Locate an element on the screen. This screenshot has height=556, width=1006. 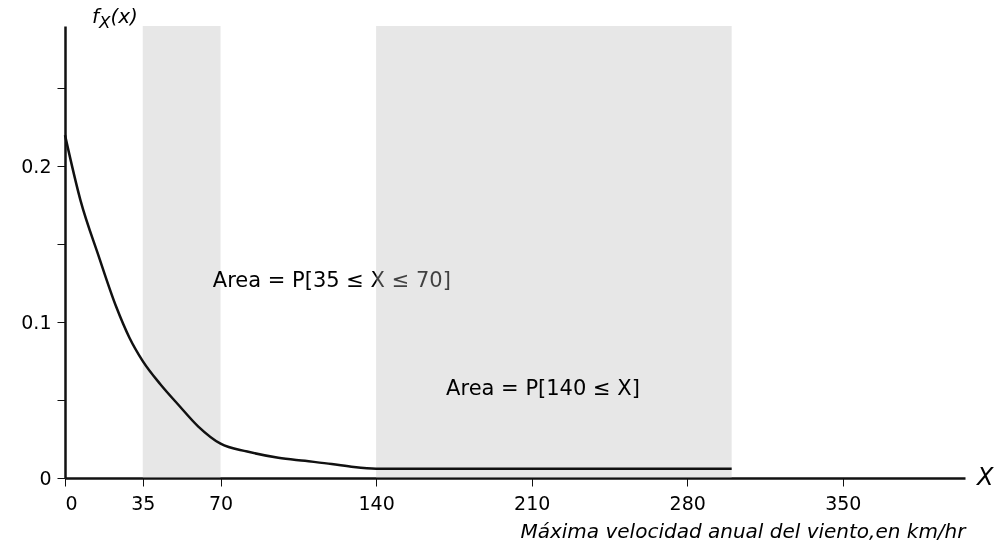
x-axis-title: Máxima velocidad anual del viento,en km/hr is located at coordinates (744, 530).